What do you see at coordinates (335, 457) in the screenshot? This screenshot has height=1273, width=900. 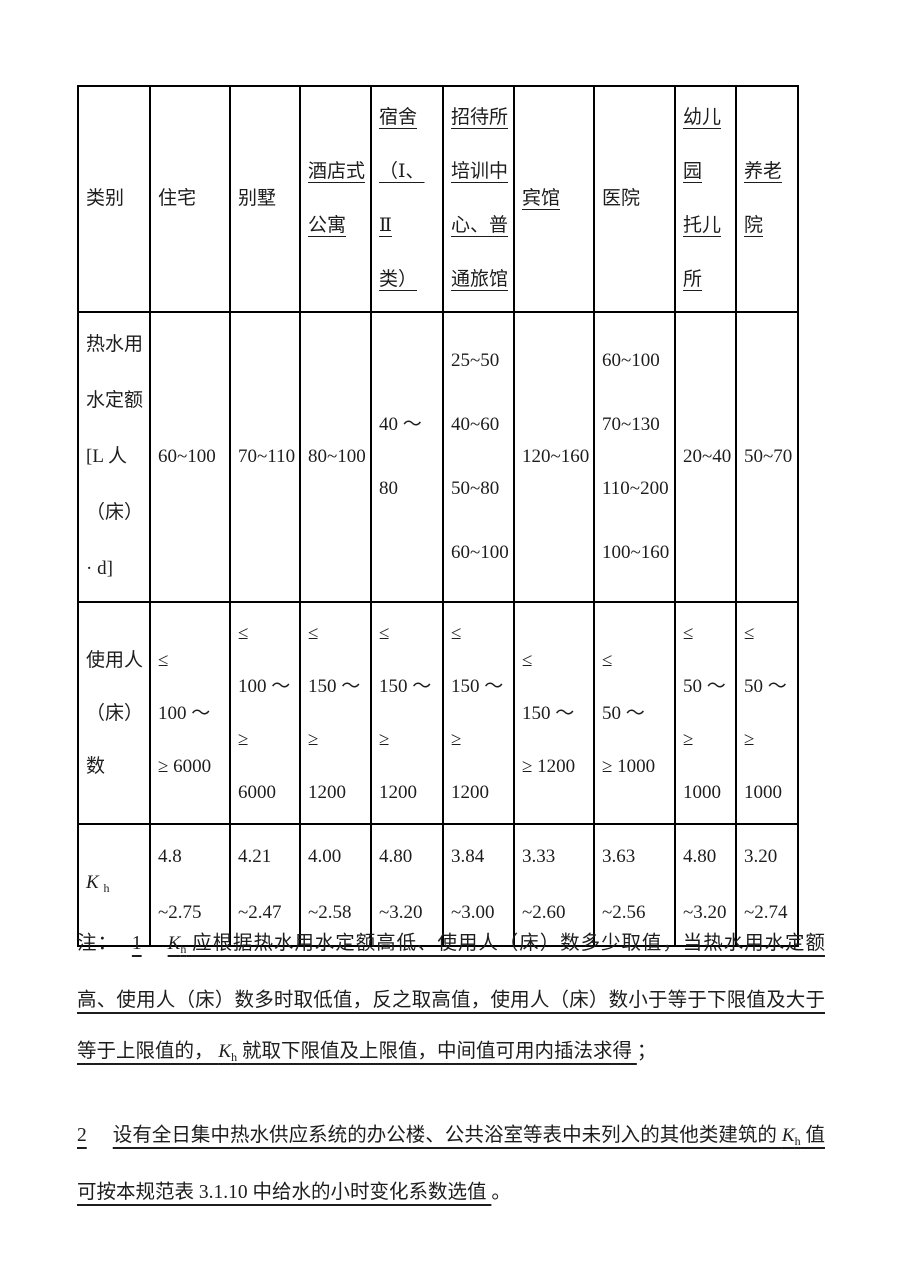 I see `quota-hotel-style-apartment: 80~100` at bounding box center [335, 457].